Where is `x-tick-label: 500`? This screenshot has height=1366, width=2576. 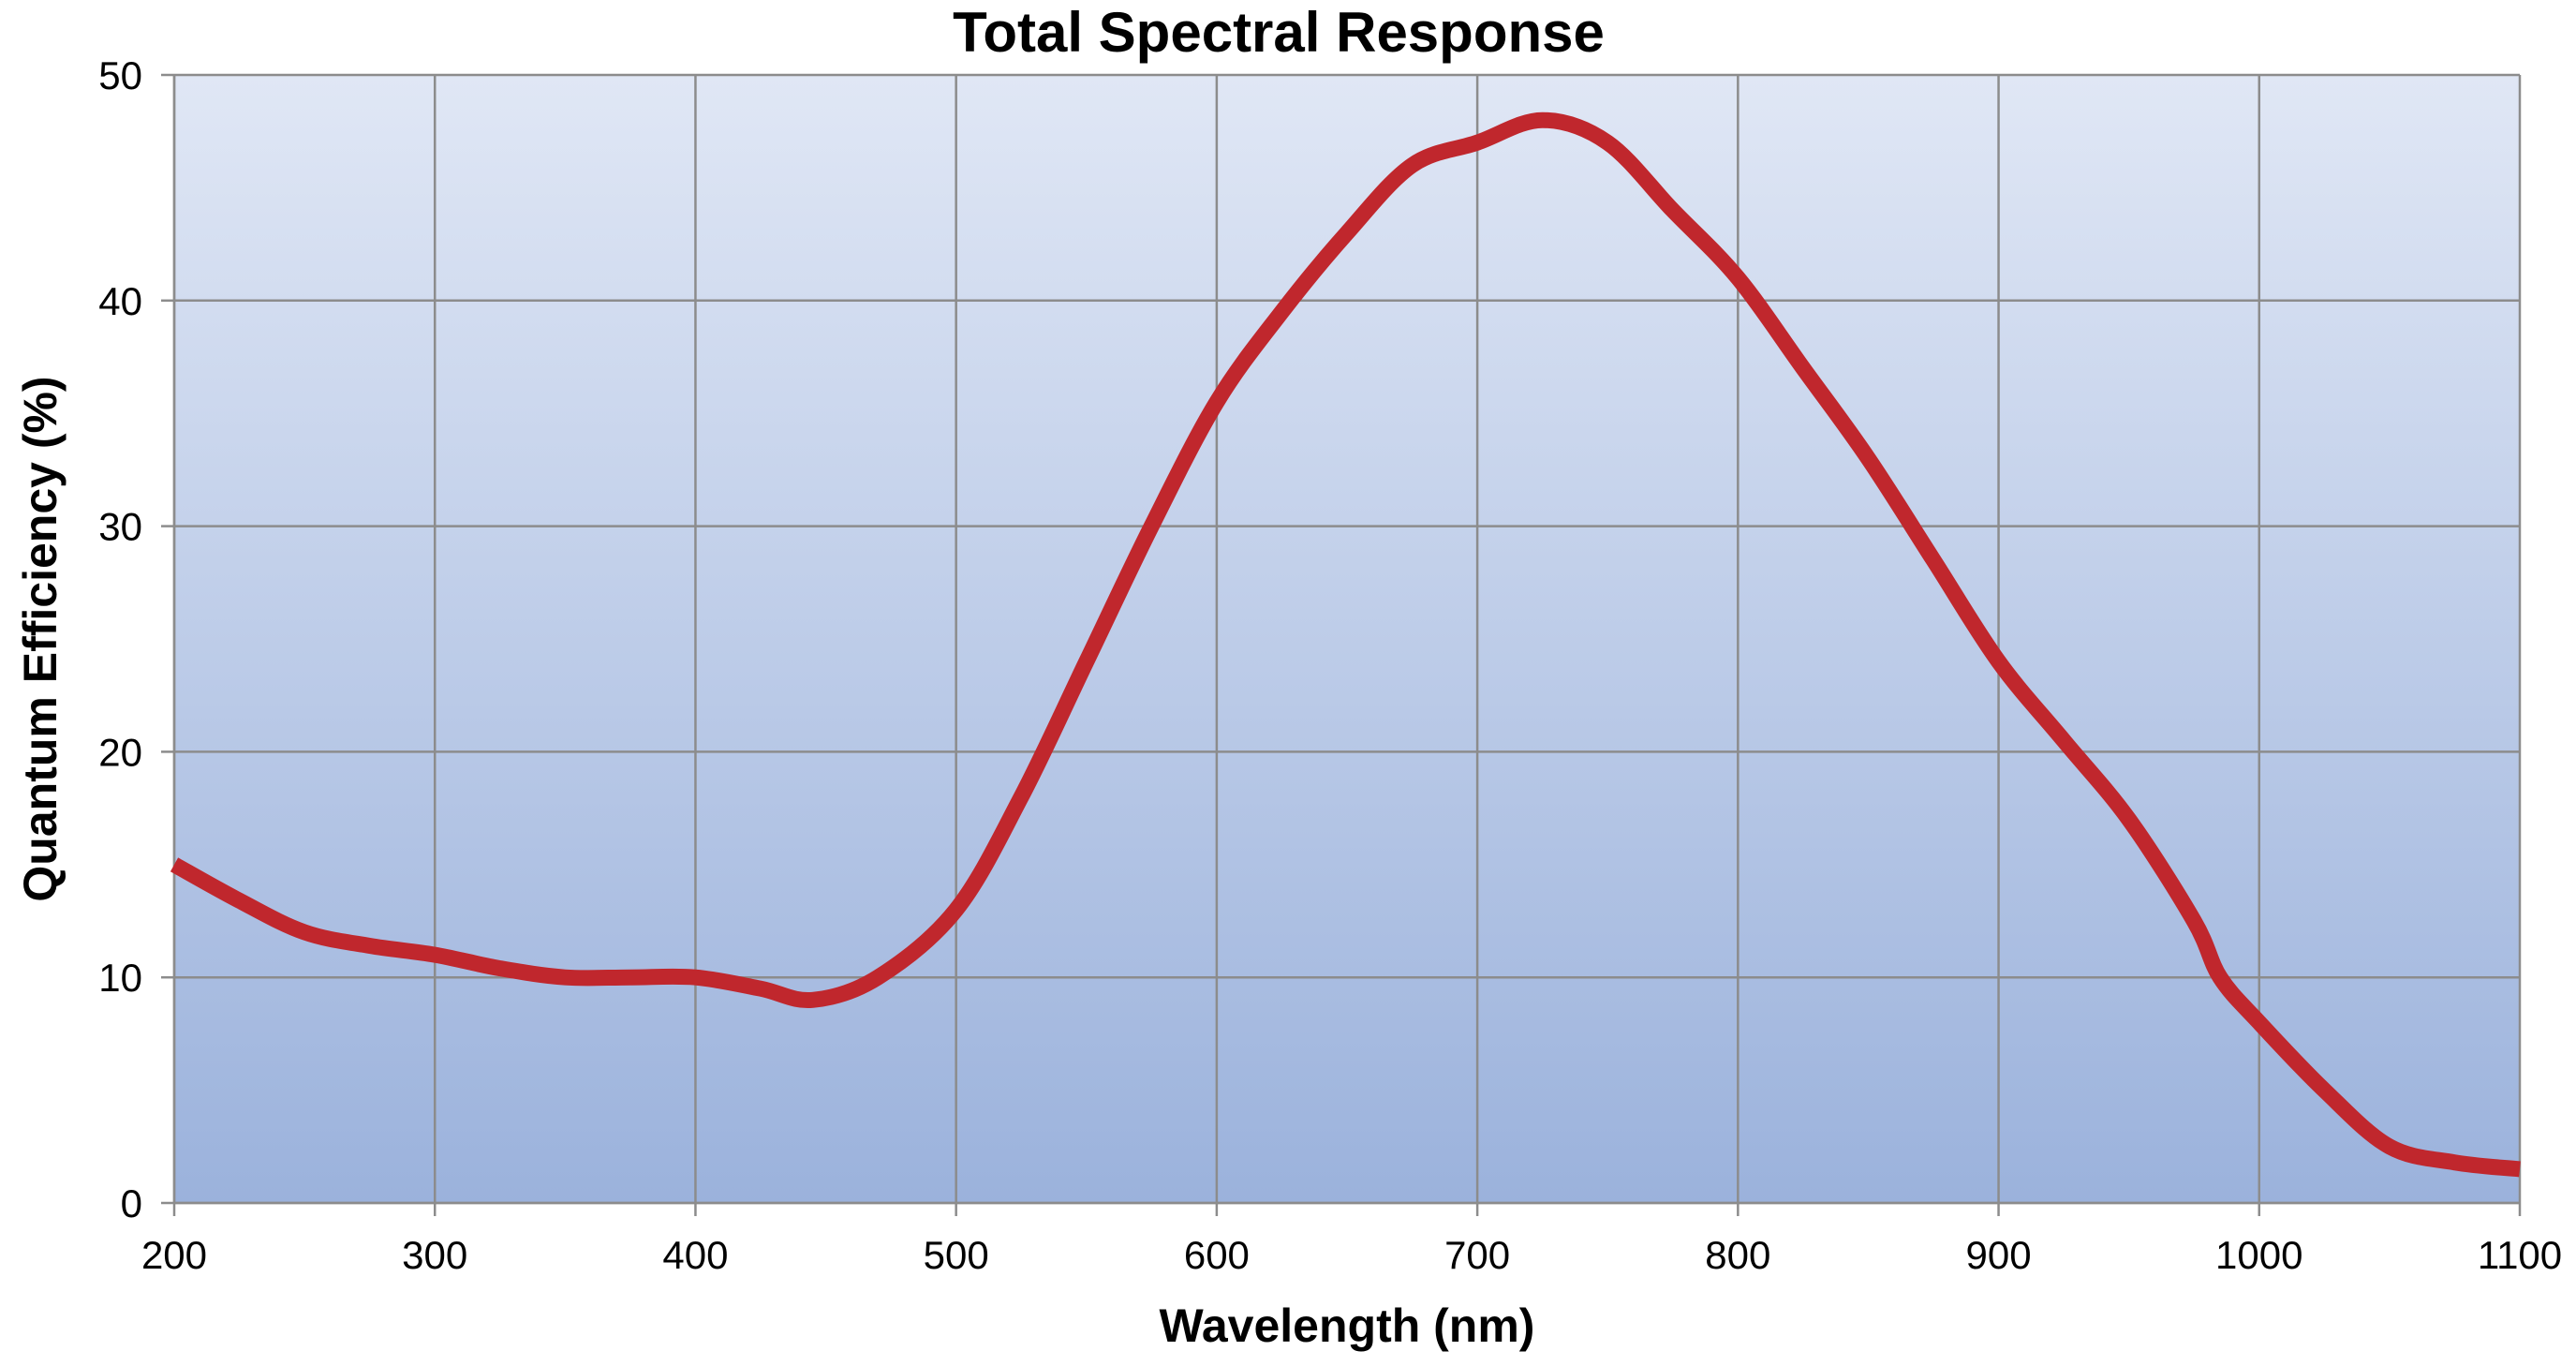
x-tick-label: 500 is located at coordinates (956, 1255).